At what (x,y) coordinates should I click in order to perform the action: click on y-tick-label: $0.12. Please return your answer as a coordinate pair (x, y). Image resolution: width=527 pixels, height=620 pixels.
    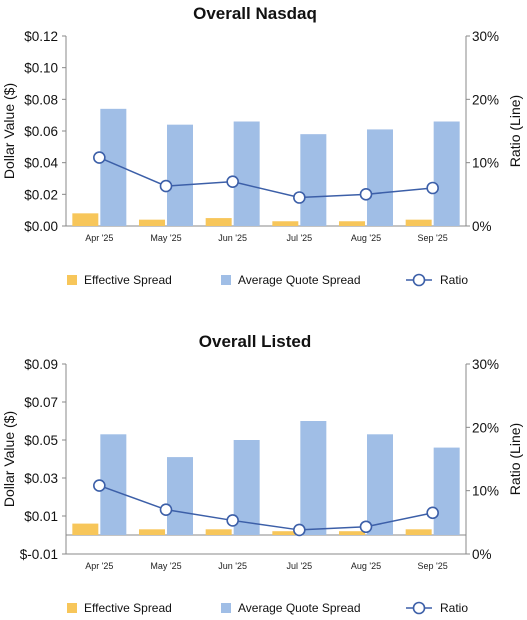
    Looking at the image, I should click on (41, 36).